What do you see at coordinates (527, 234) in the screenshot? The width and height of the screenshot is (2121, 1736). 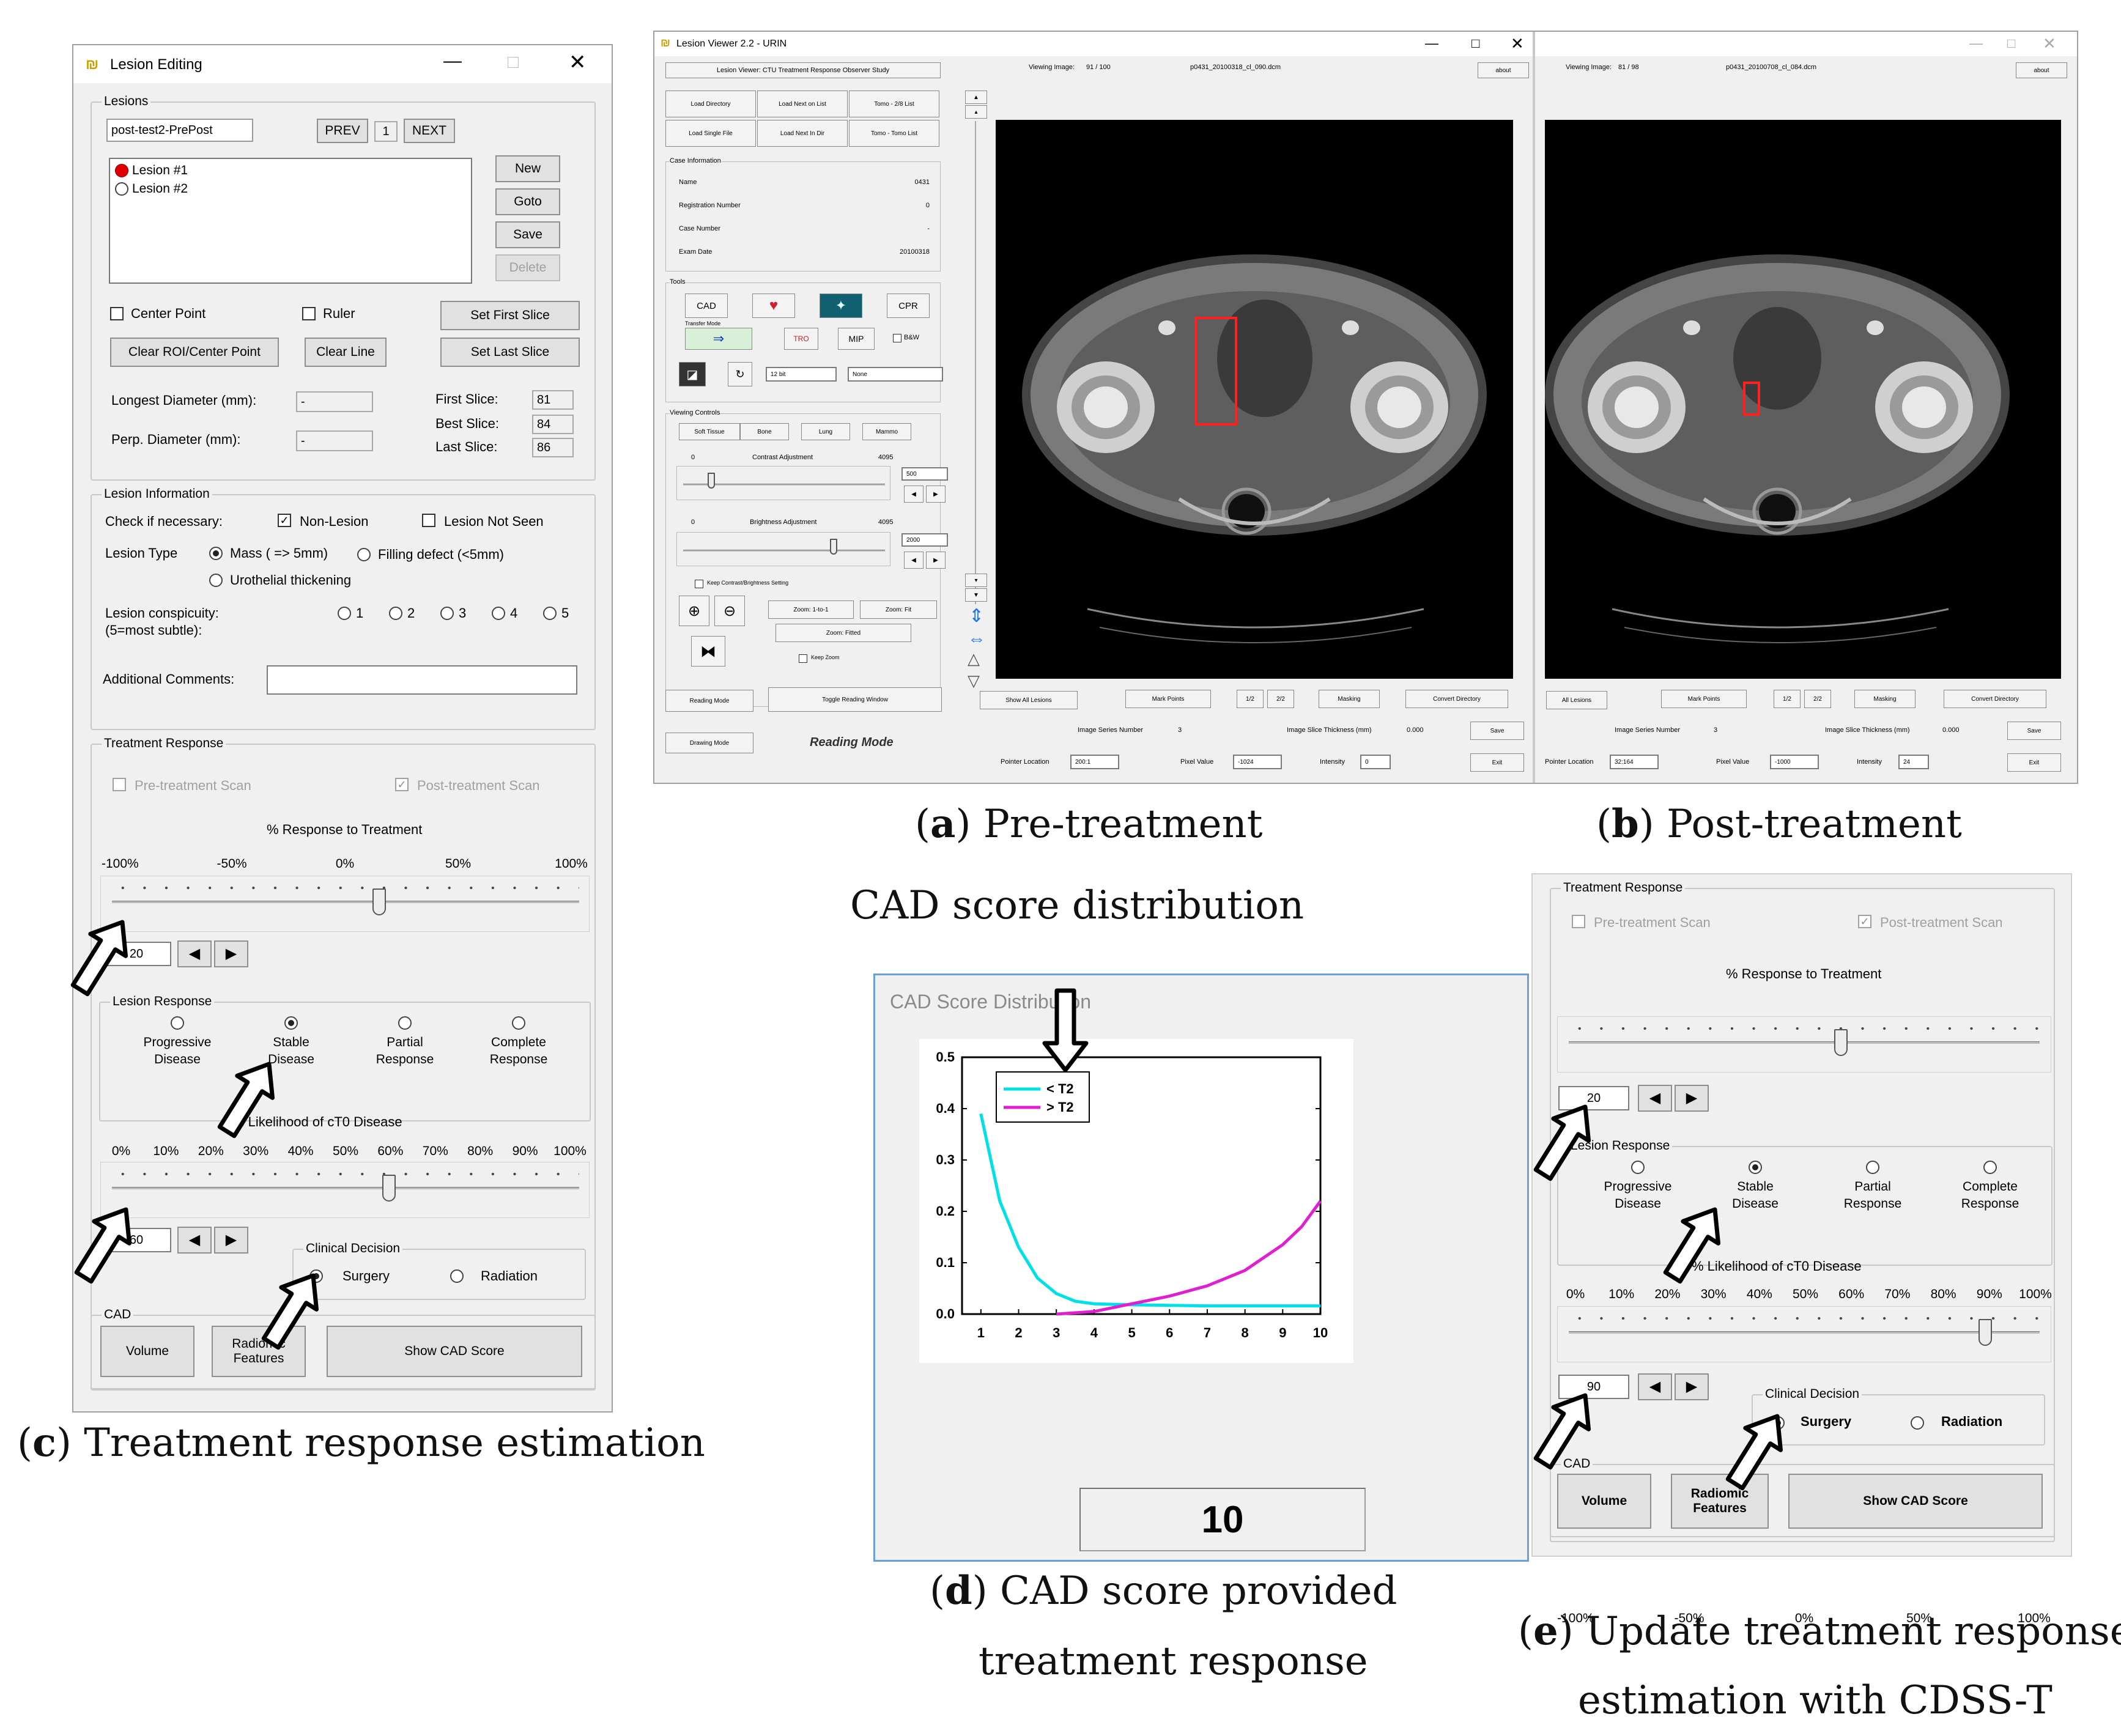 I see `save-button: Save` at bounding box center [527, 234].